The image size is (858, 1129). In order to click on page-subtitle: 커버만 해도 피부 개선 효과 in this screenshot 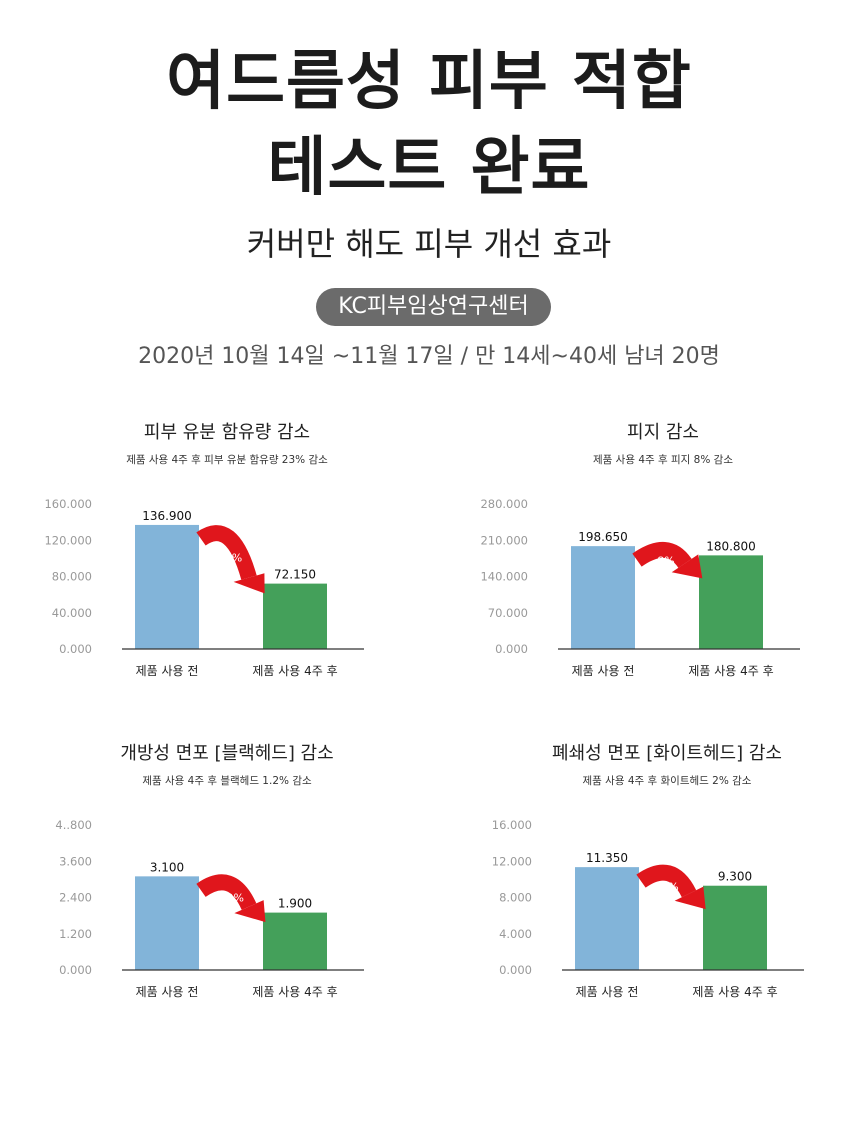, I will do `click(429, 244)`.